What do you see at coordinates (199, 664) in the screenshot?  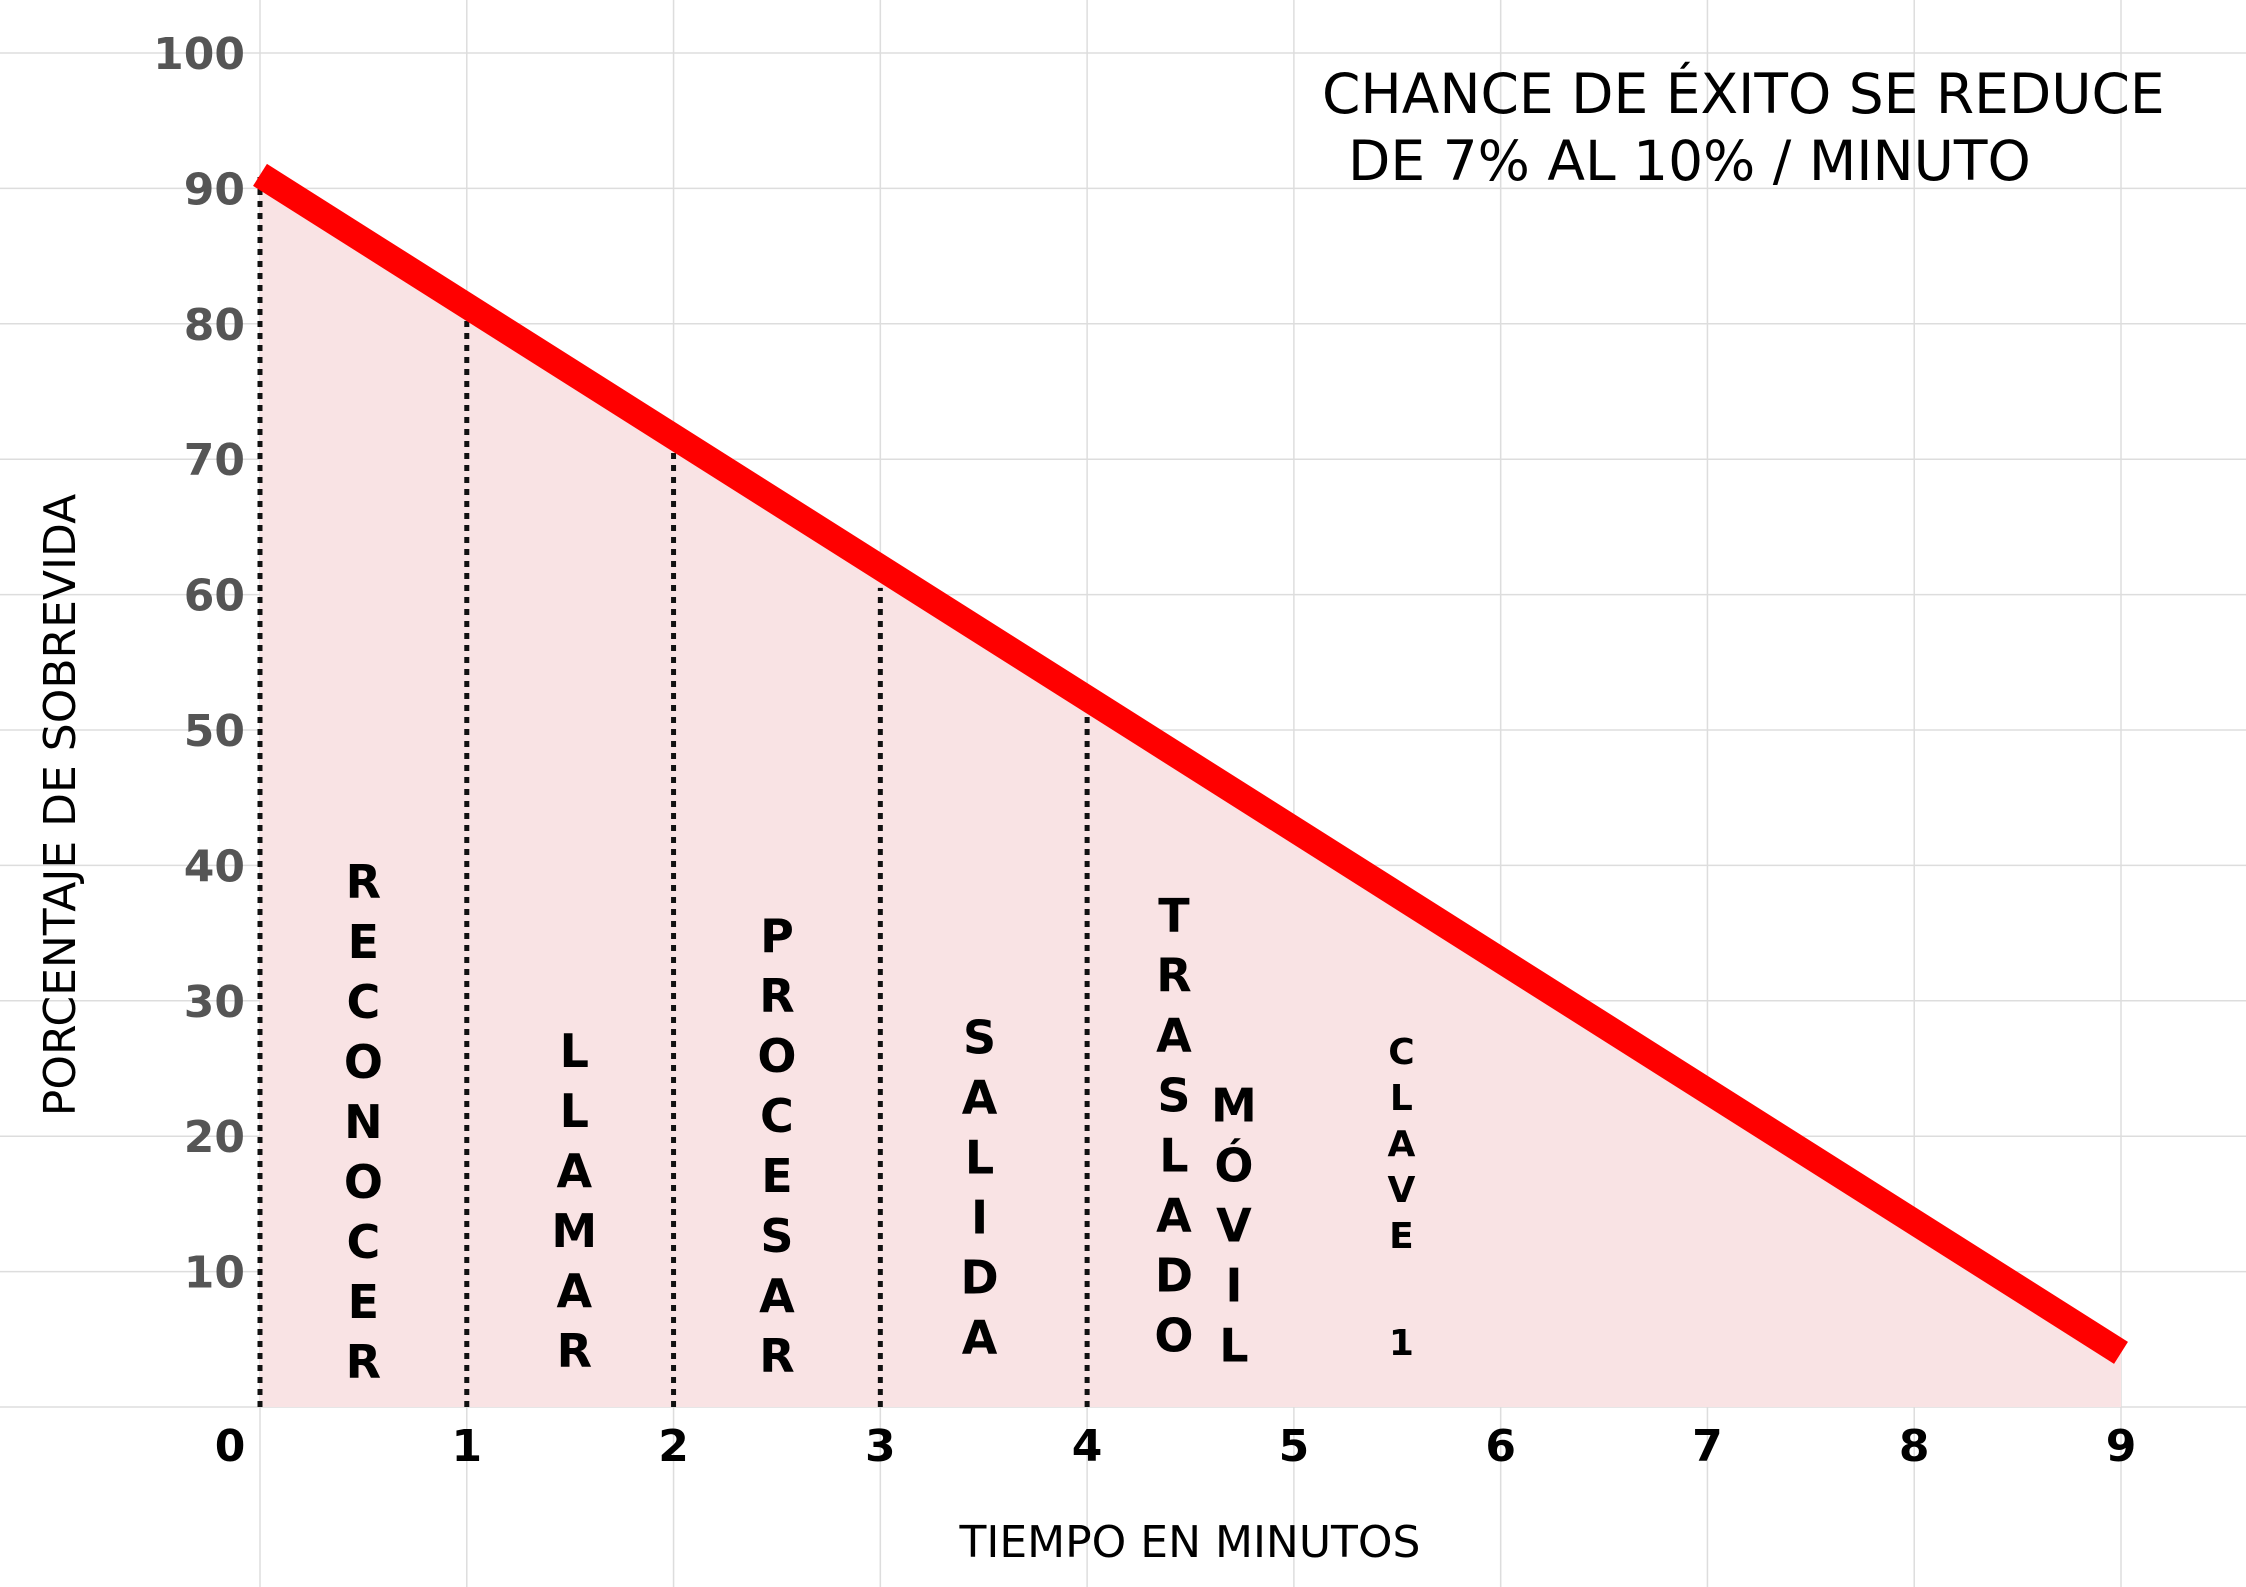 I see `y-axis-ticks: 10 20 30 40 50 60 70 80 90 100` at bounding box center [199, 664].